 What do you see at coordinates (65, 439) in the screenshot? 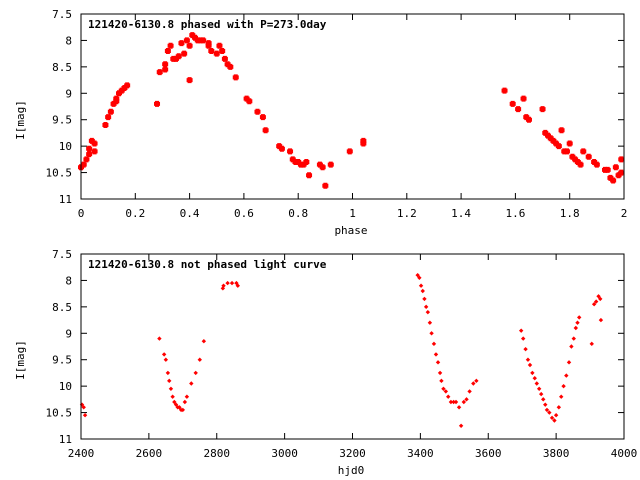
I see `y-tick-label: 11` at bounding box center [65, 439].